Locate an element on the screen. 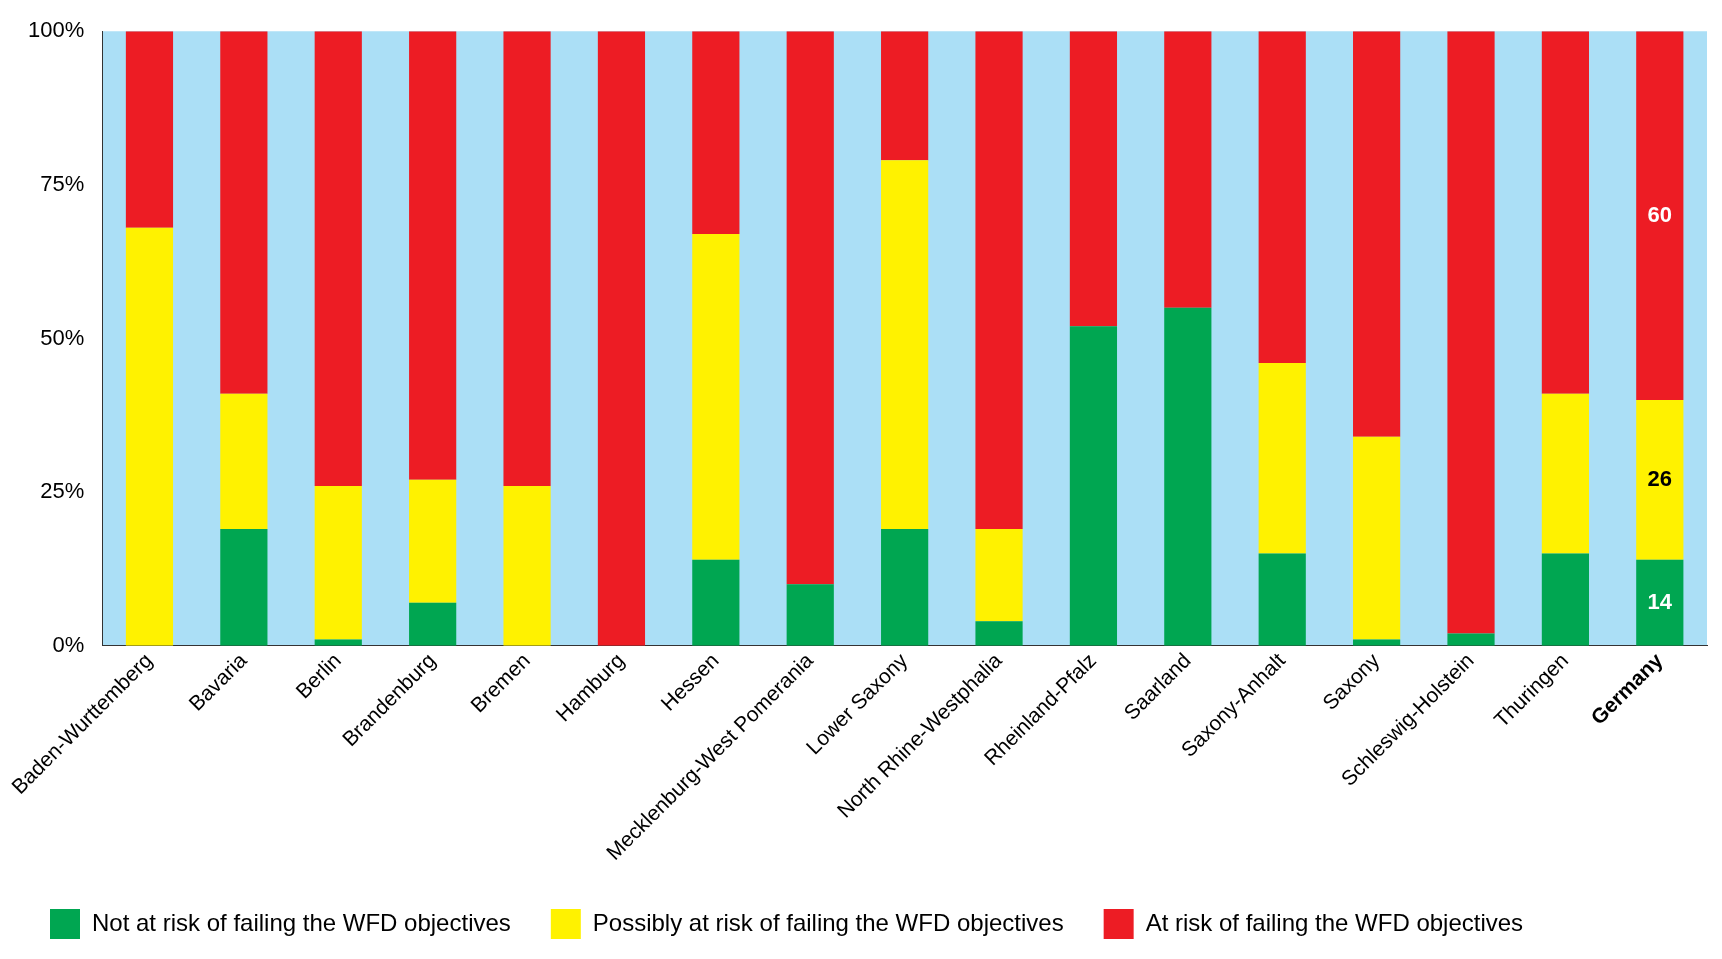 The image size is (1722, 959). y-tick-label: 50% is located at coordinates (62, 337).